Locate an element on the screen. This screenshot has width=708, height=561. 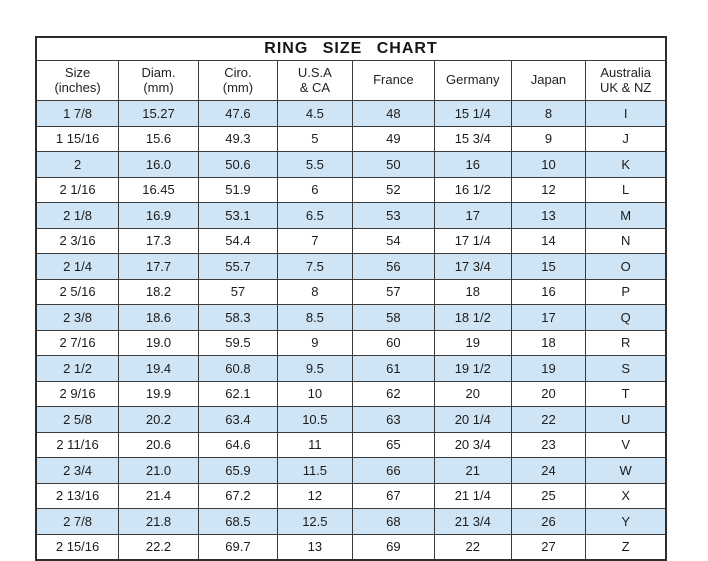
header-cell-diam-mm: Diam. (mm) is located at coordinates (158, 81).